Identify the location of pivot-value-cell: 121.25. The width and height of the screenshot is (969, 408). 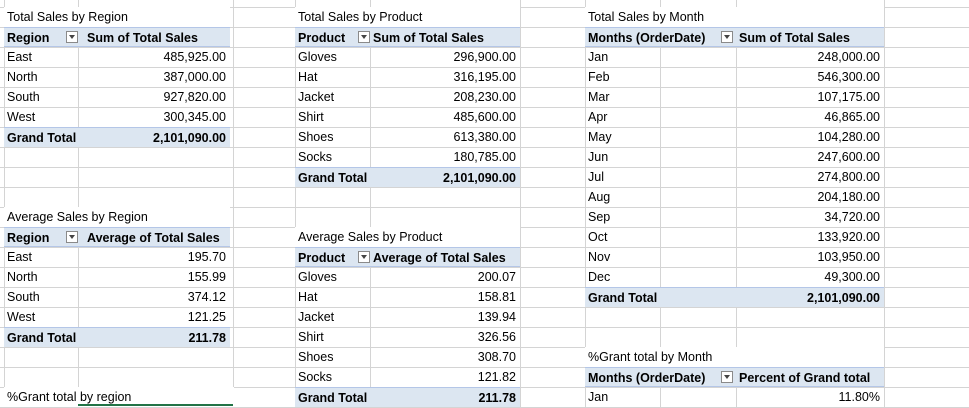
(206, 317).